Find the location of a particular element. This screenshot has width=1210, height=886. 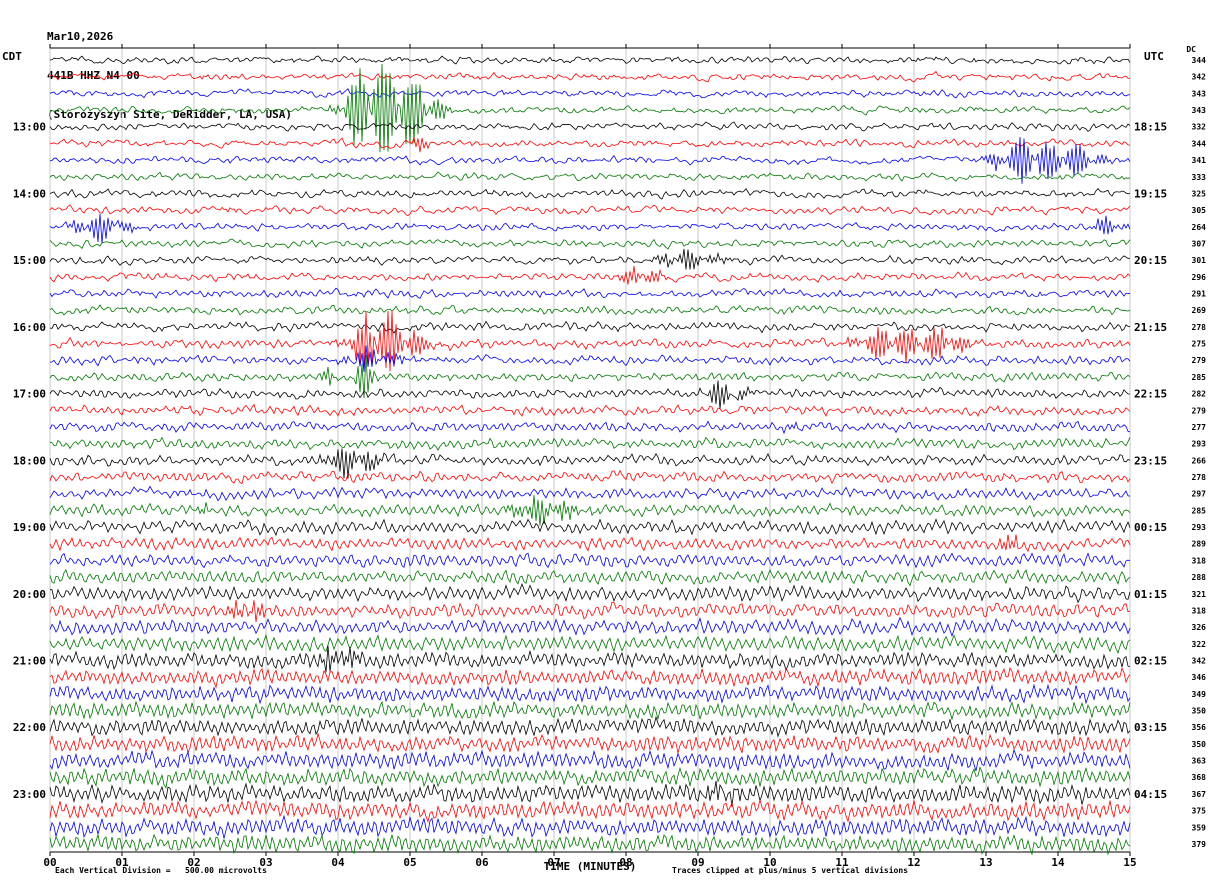

cdt-hour-label: 18:00 is located at coordinates (29, 460).